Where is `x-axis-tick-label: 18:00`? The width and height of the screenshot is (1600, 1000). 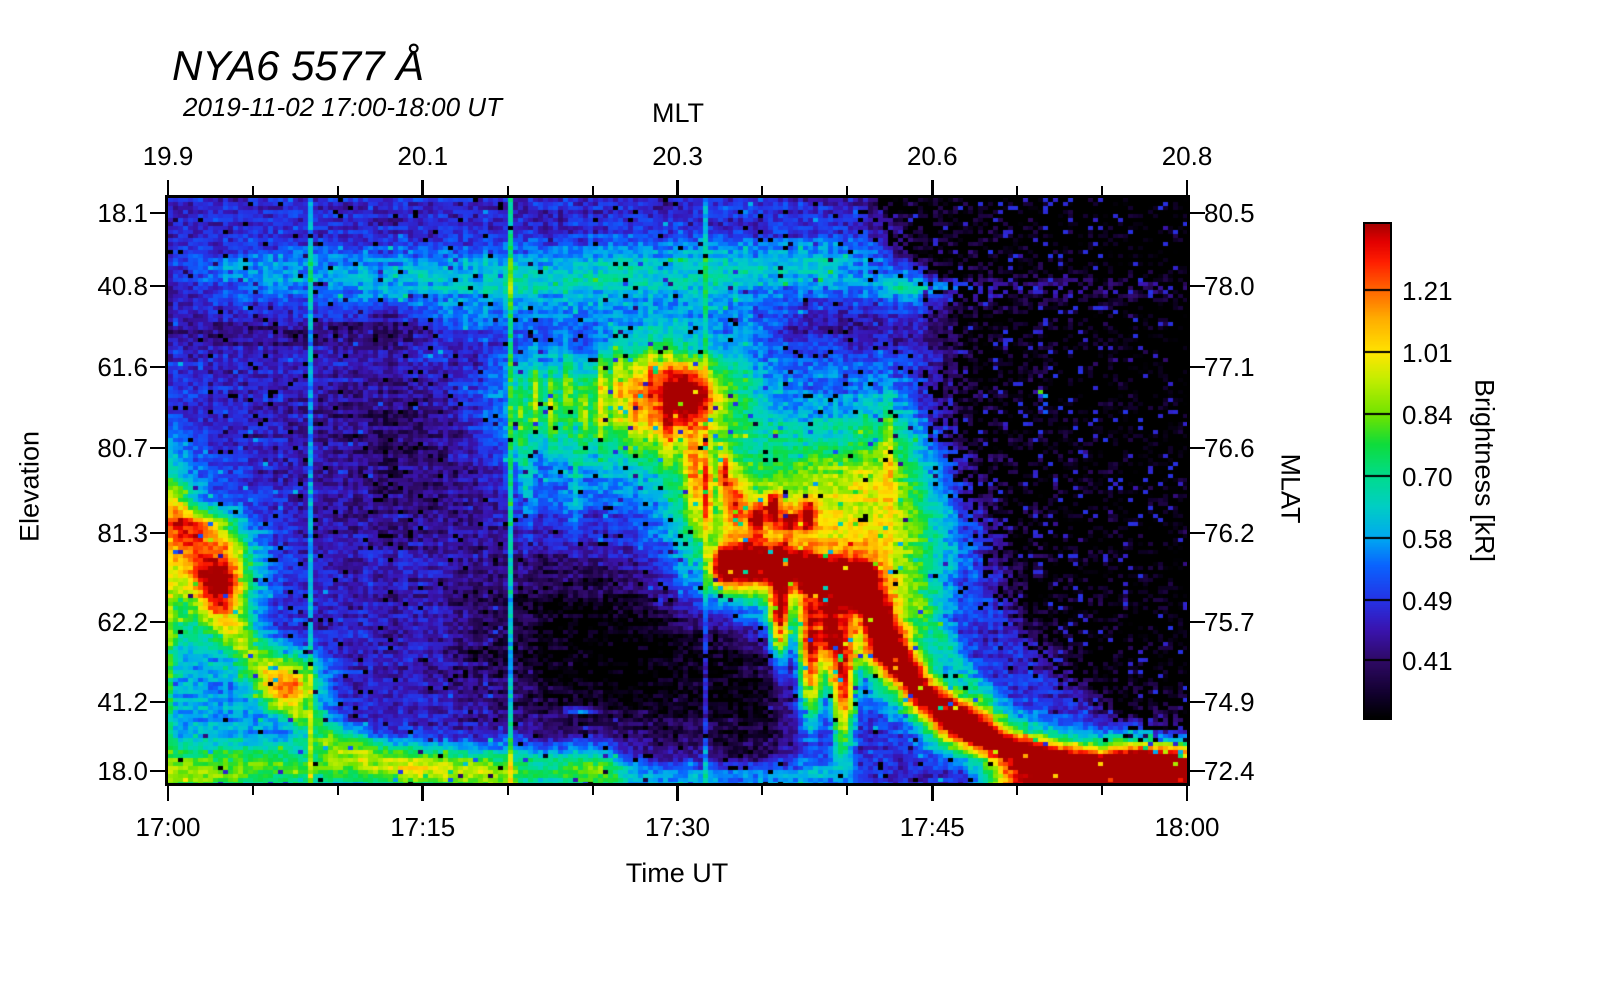 x-axis-tick-label: 18:00 is located at coordinates (1187, 827).